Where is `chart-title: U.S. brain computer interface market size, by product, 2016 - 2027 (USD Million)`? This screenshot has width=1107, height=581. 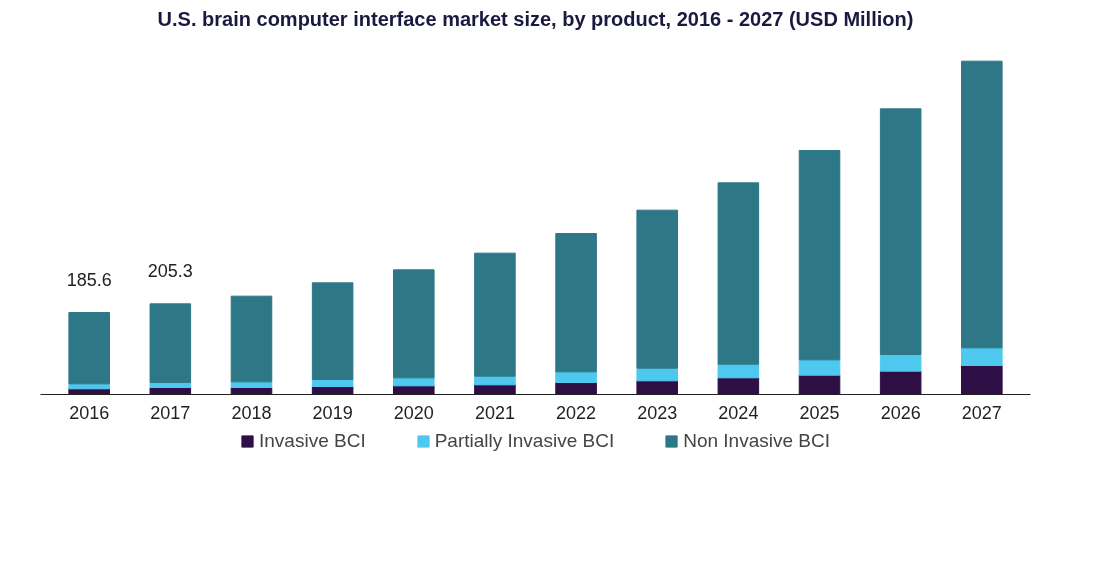
chart-title: U.S. brain computer interface market size, by product, 2016 - 2027 (USD Million) is located at coordinates (535, 18).